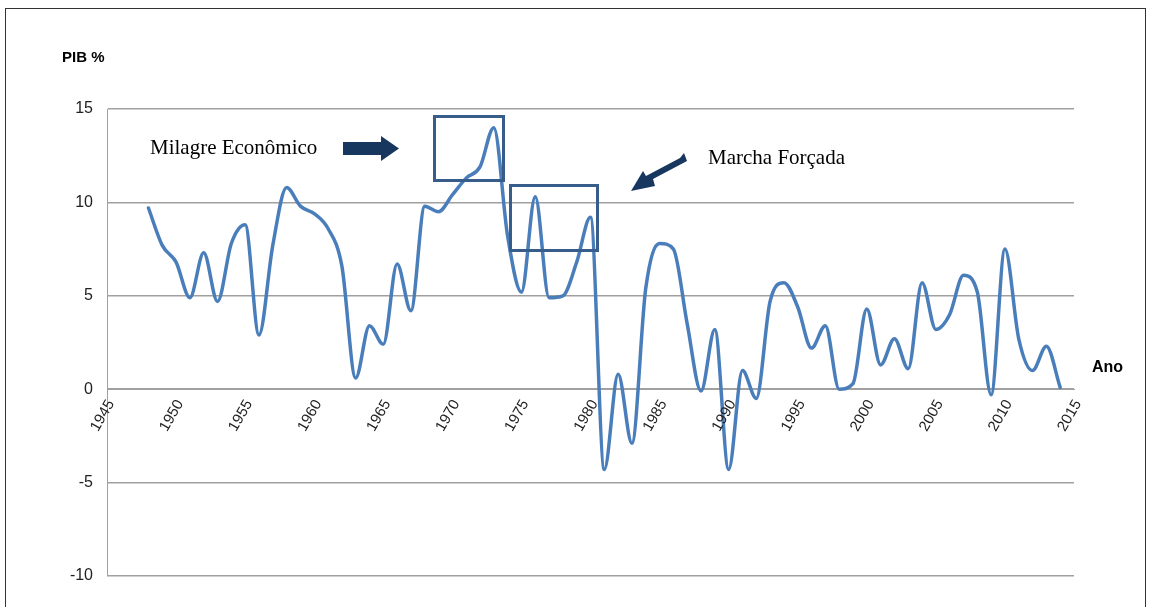 The width and height of the screenshot is (1151, 607). What do you see at coordinates (89, 388) in the screenshot?
I see `y-tick-label: 0` at bounding box center [89, 388].